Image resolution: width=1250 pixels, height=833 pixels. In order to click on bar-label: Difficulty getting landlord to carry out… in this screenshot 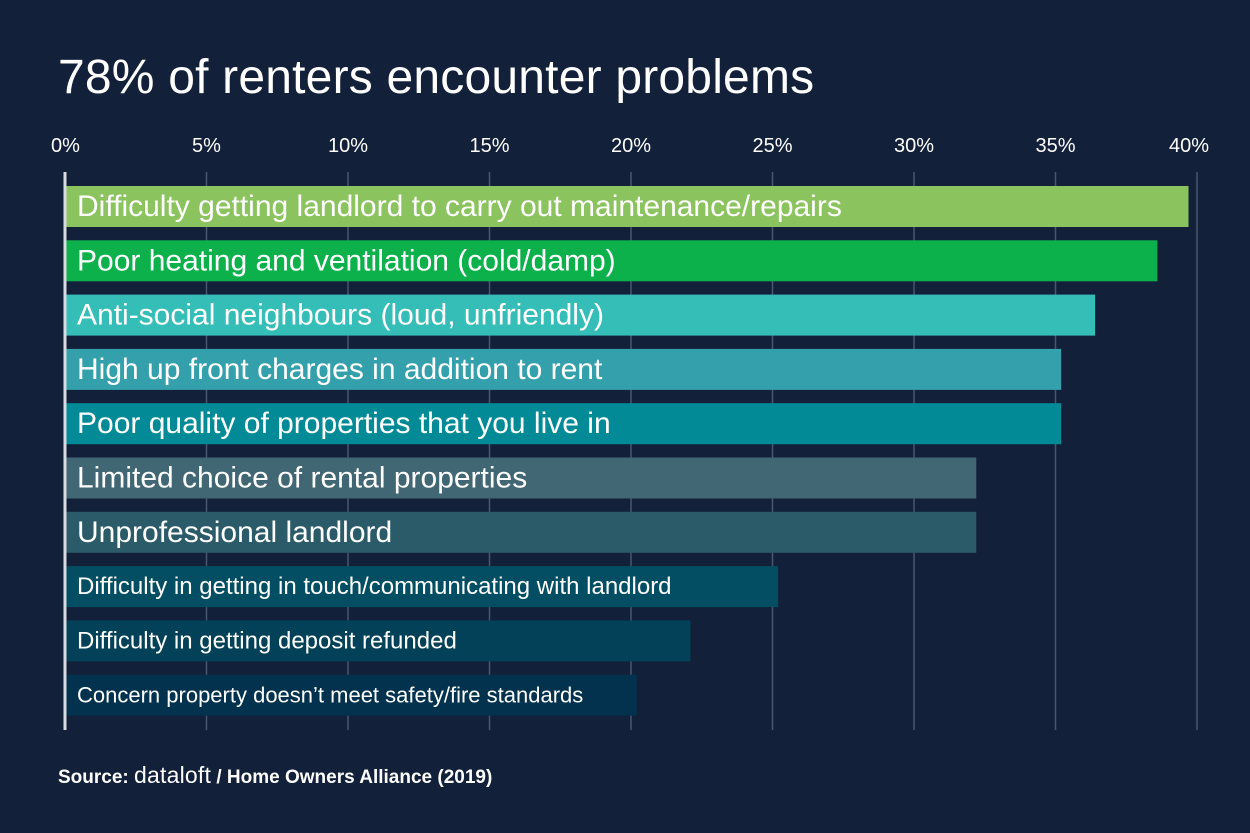, I will do `click(459, 206)`.